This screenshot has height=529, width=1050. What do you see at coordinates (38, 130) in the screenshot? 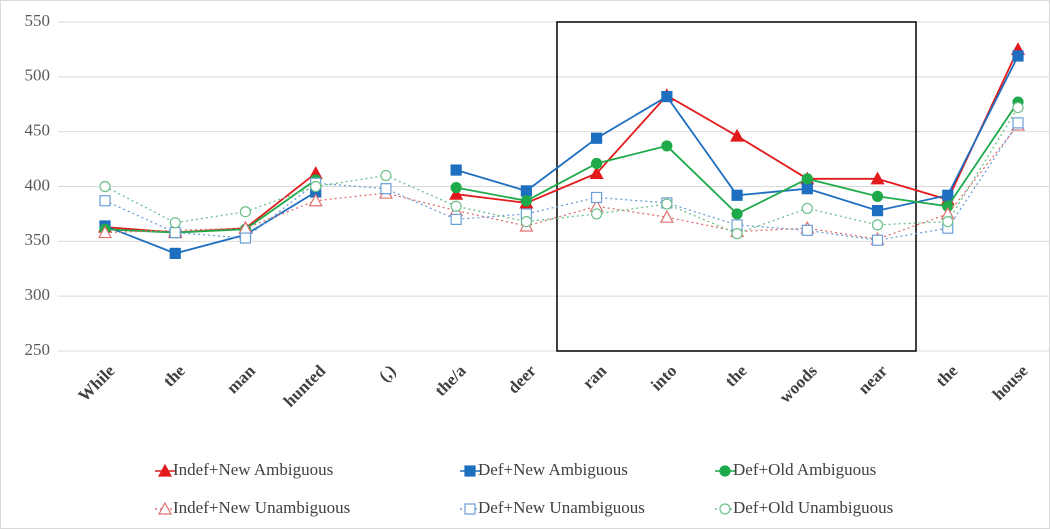
I see `y-tick-label: 450` at bounding box center [38, 130].